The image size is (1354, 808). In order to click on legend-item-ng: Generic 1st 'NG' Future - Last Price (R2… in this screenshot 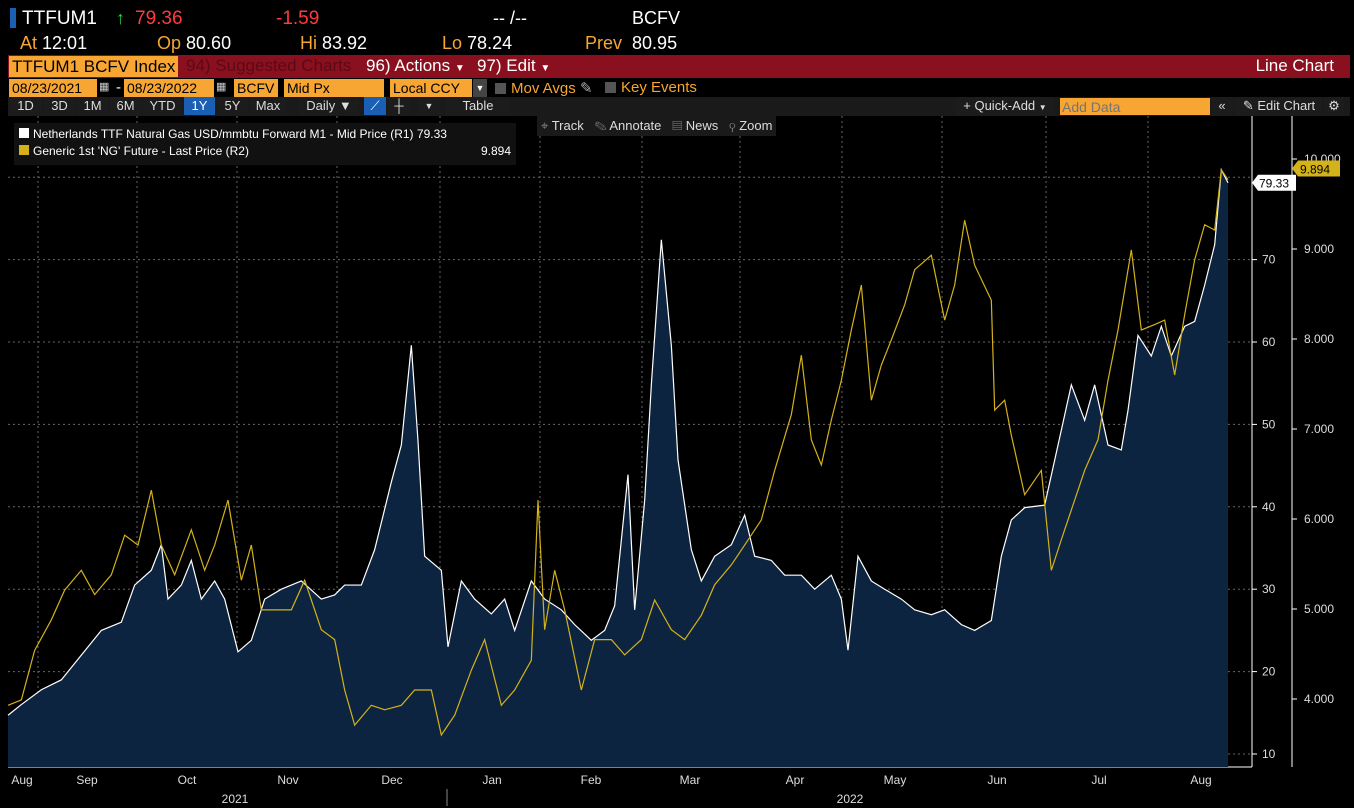, I will do `click(265, 151)`.